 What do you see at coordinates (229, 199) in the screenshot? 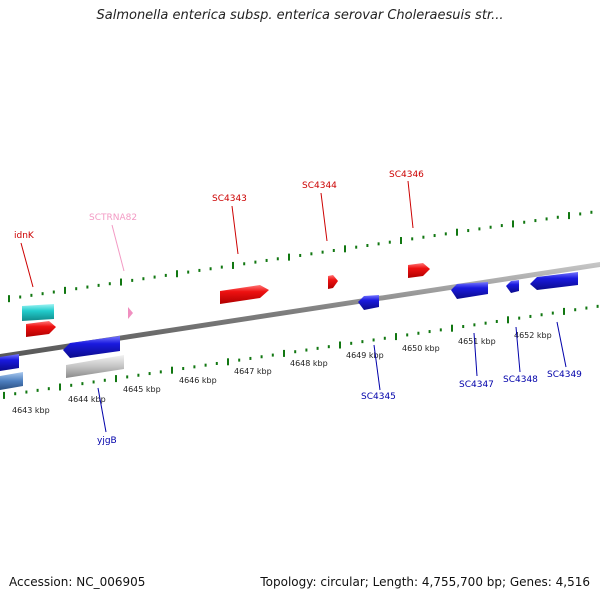
I see `gene-label-SC4343: SC4343` at bounding box center [229, 199].